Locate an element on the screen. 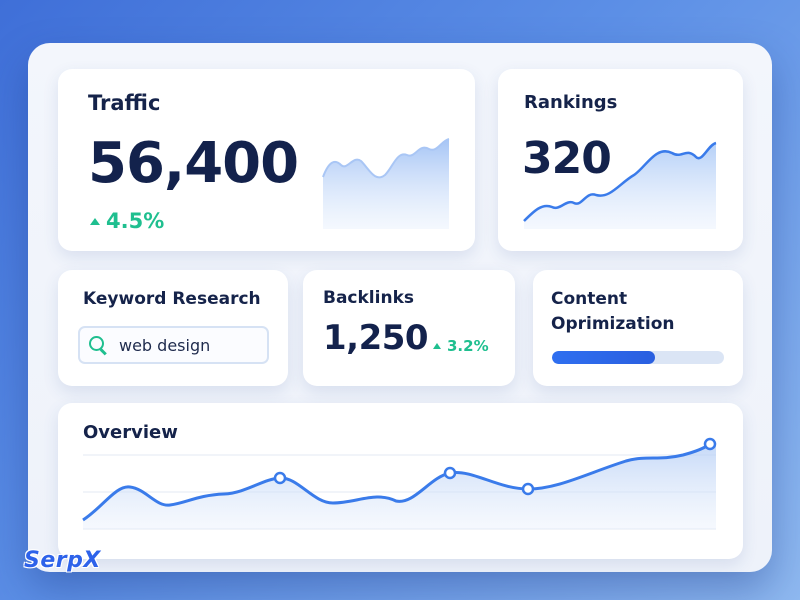 This screenshot has height=600, width=800. backlinks-title: Backlinks is located at coordinates (368, 298).